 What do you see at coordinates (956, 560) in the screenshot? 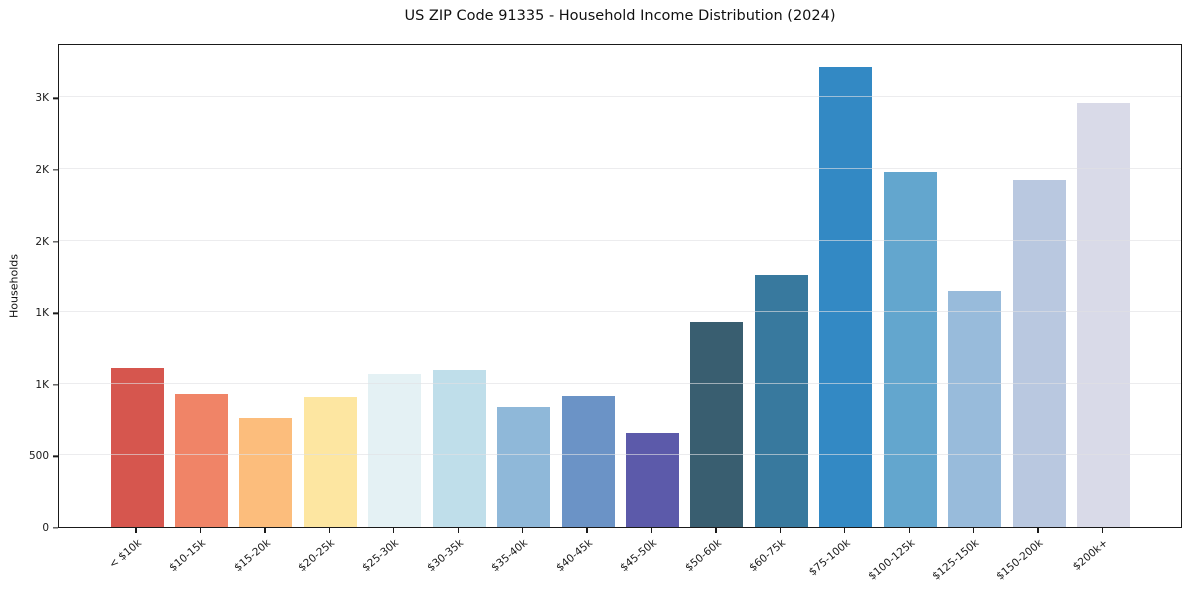
I see `x-tick-label: $125-150k` at bounding box center [956, 560].